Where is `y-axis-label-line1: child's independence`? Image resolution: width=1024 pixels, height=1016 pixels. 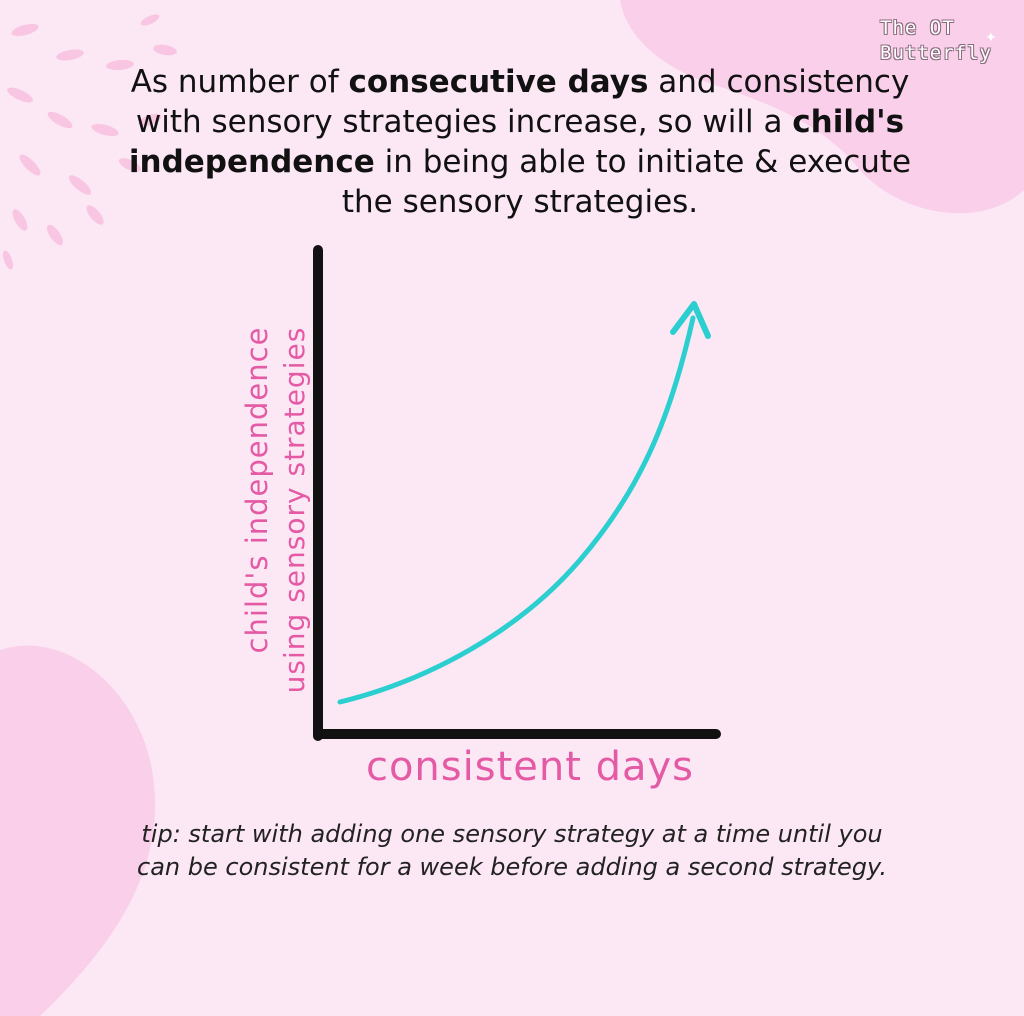 y-axis-label-line1: child's independence is located at coordinates (257, 490).